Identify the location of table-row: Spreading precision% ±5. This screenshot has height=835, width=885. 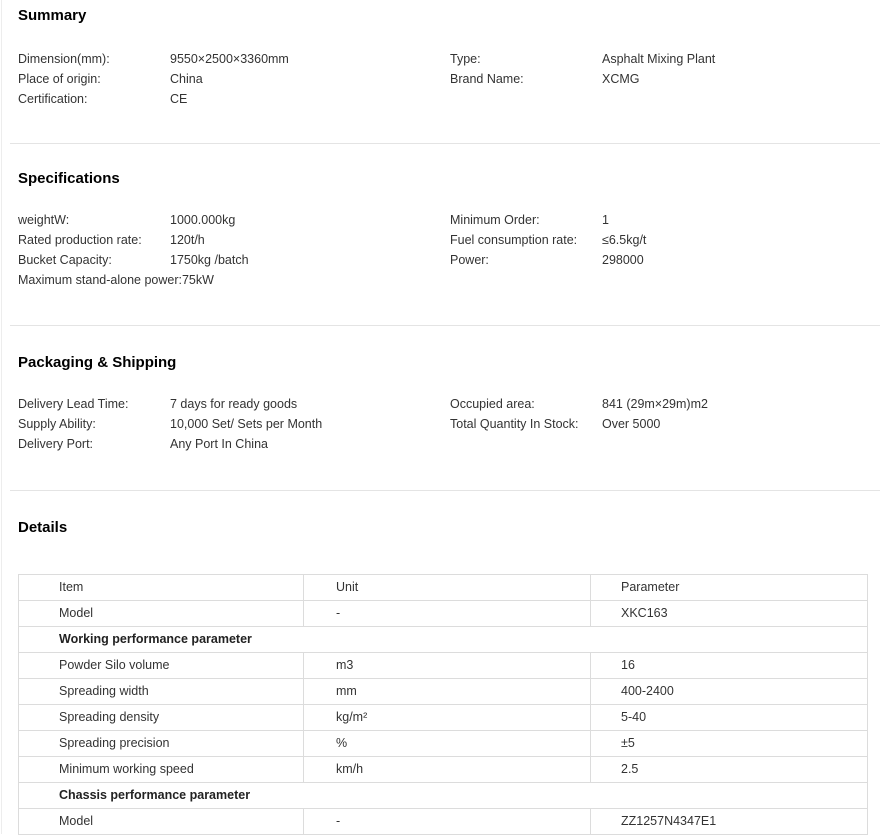
(443, 743).